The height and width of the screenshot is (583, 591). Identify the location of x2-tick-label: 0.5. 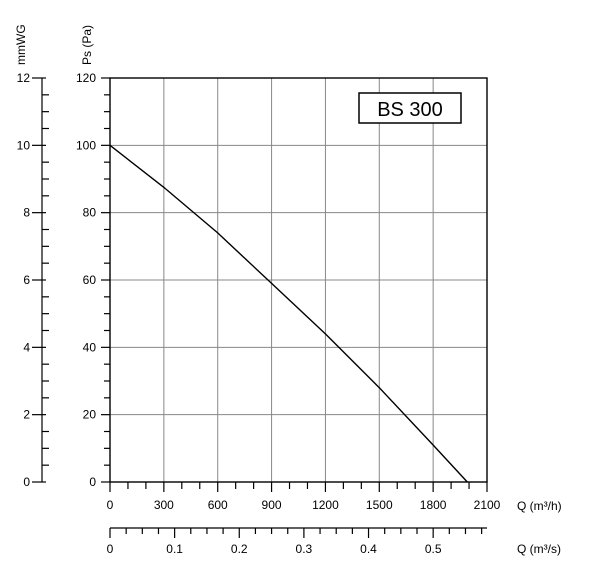
(433, 549).